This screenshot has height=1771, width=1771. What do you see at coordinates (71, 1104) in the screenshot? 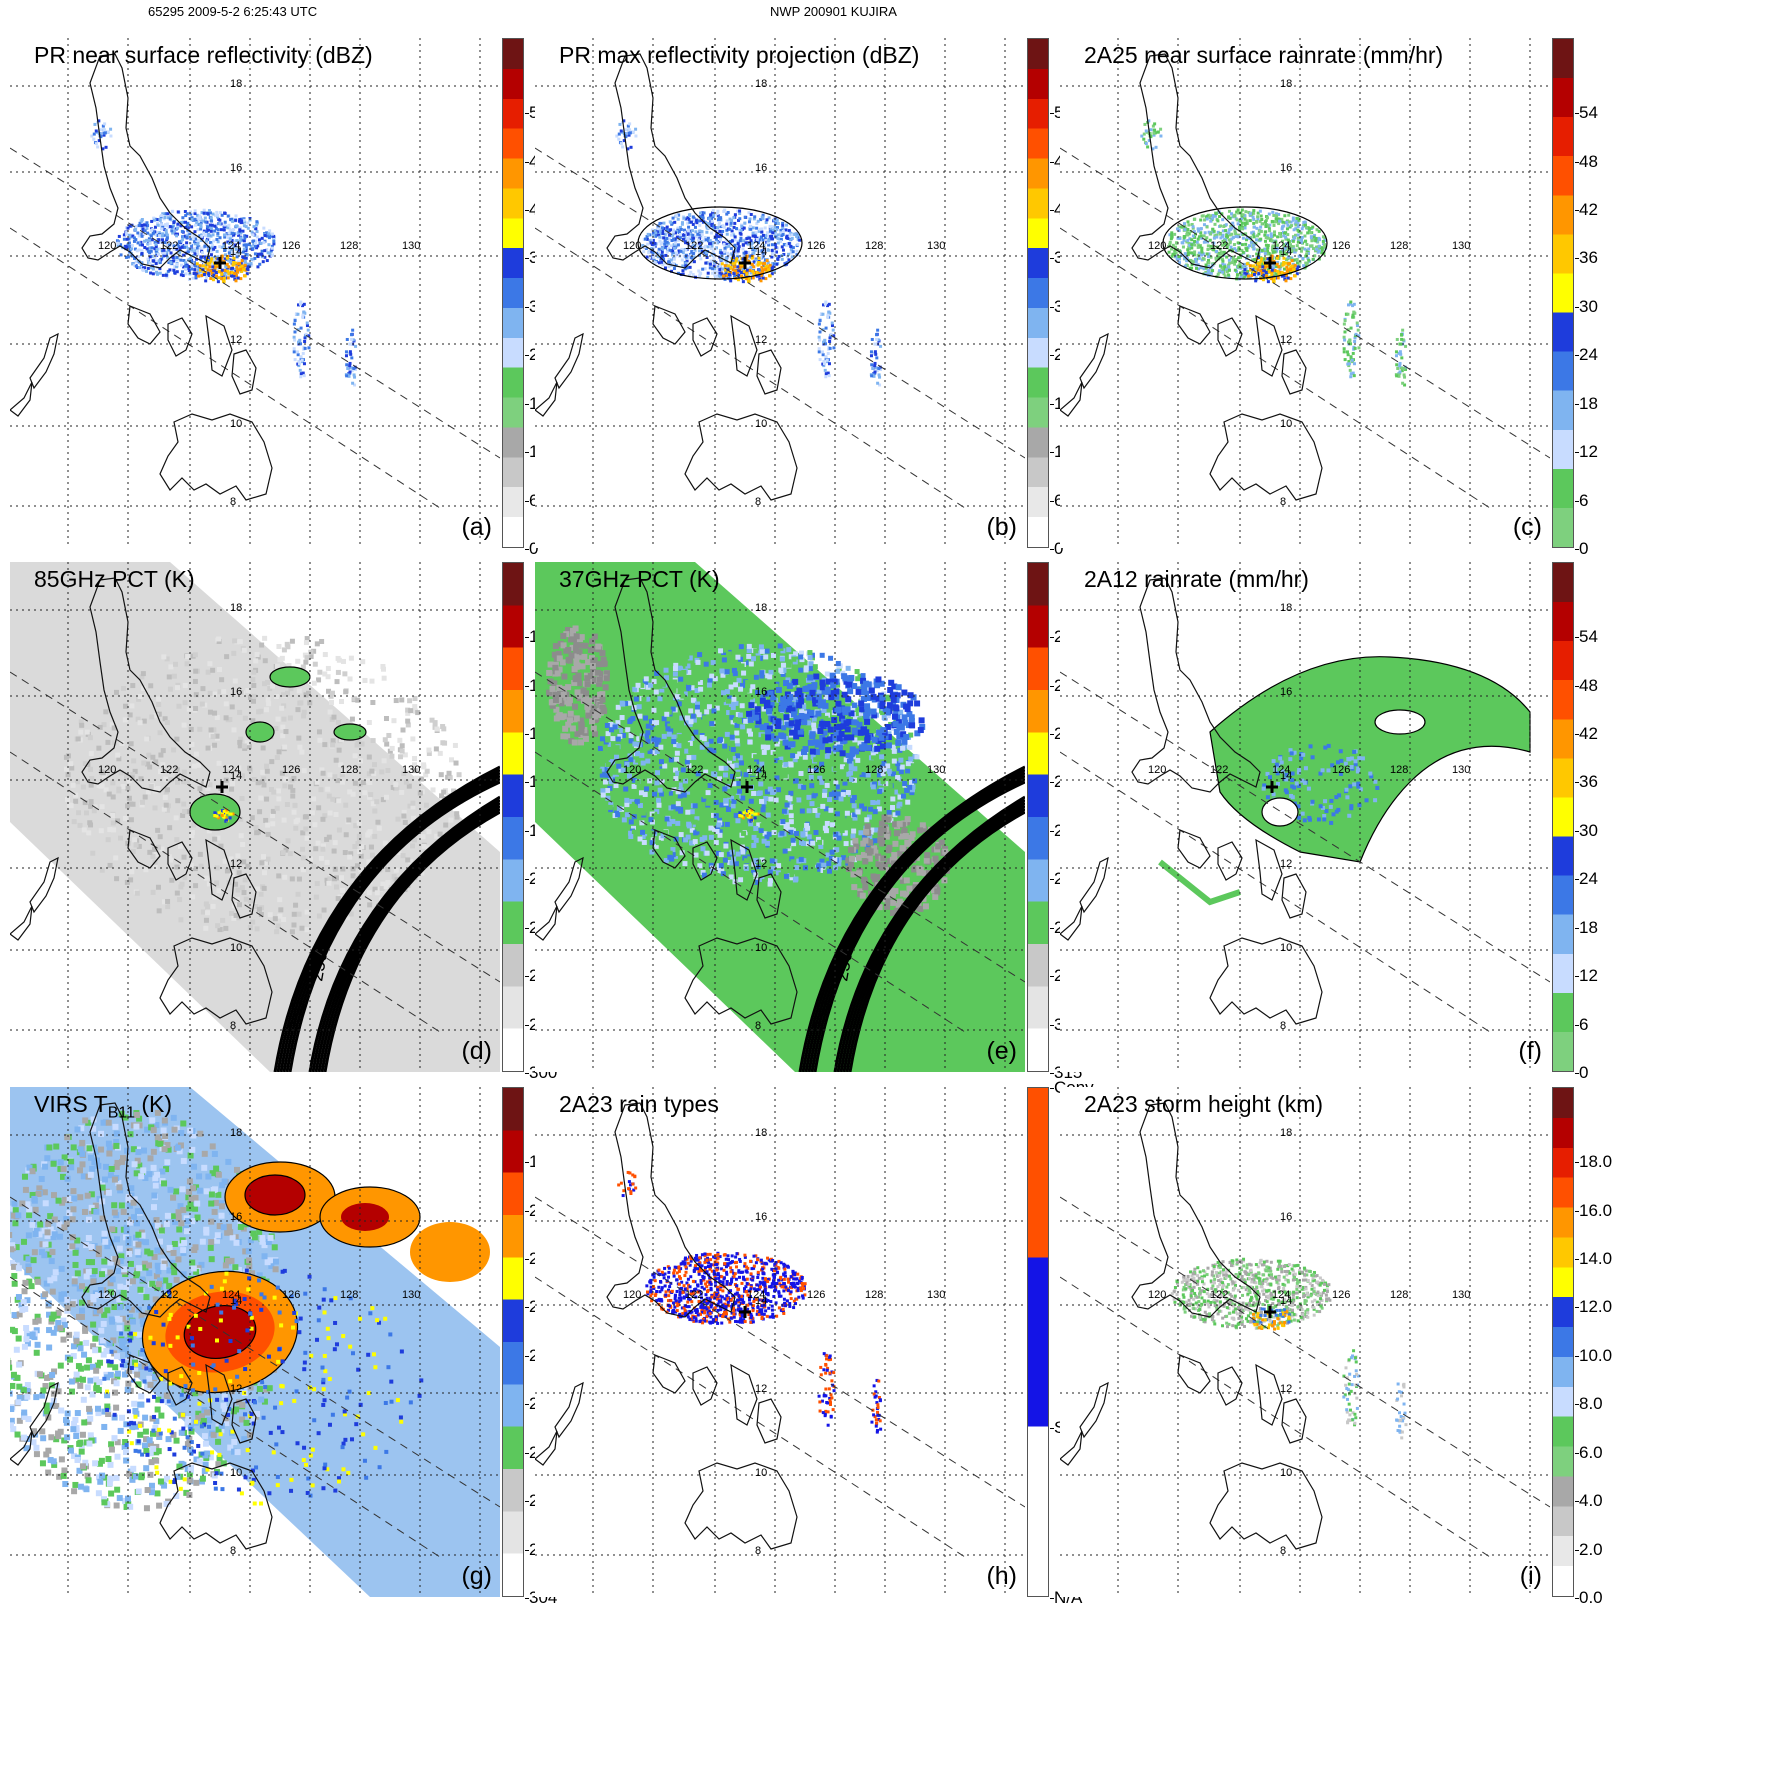
I see `panel-title-text: VIRS T` at bounding box center [71, 1104].